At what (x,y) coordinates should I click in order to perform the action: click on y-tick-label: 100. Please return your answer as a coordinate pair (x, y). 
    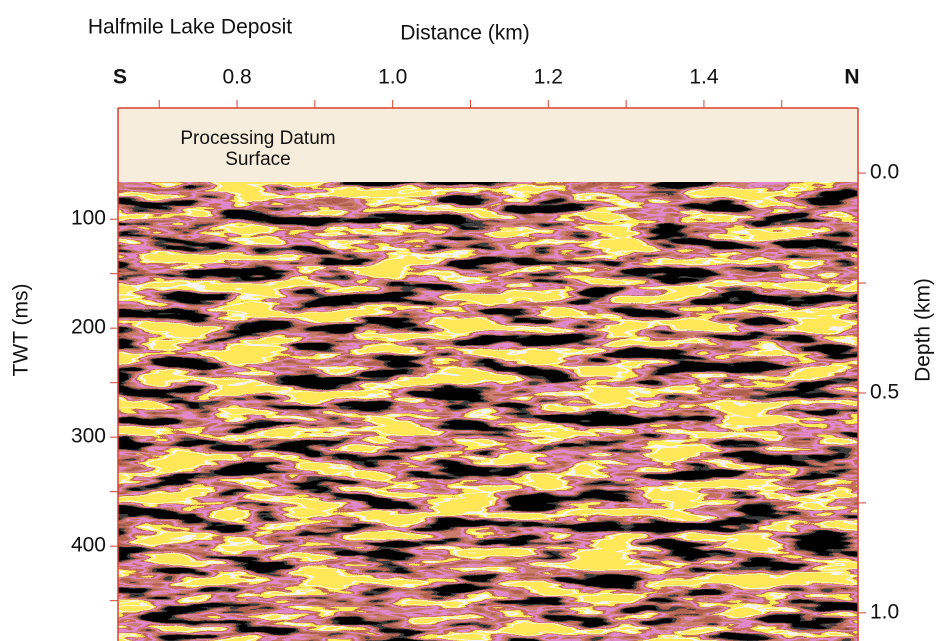
    Looking at the image, I should click on (88, 218).